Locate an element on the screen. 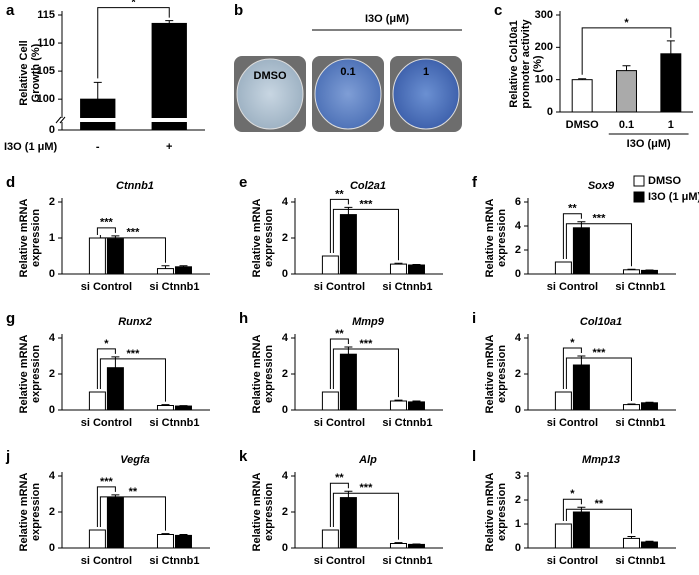 The width and height of the screenshot is (699, 575). y-tick-label: 6 is located at coordinates (518, 202).